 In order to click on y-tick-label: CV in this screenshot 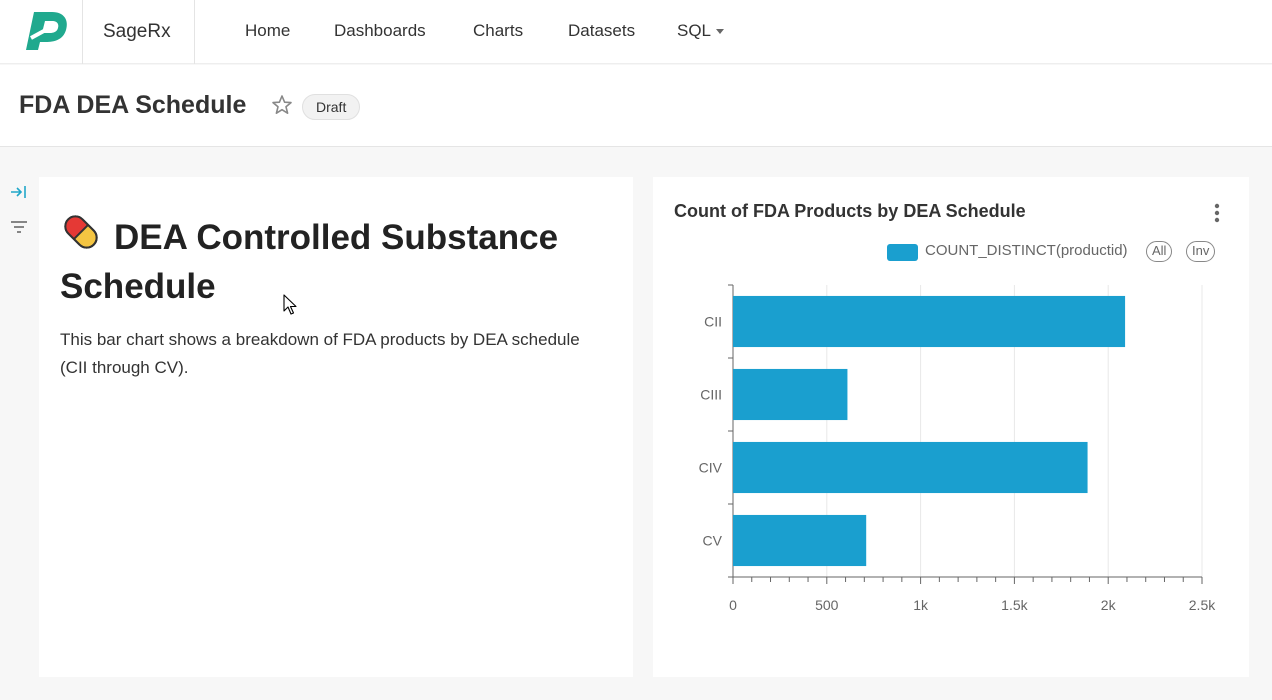, I will do `click(713, 541)`.